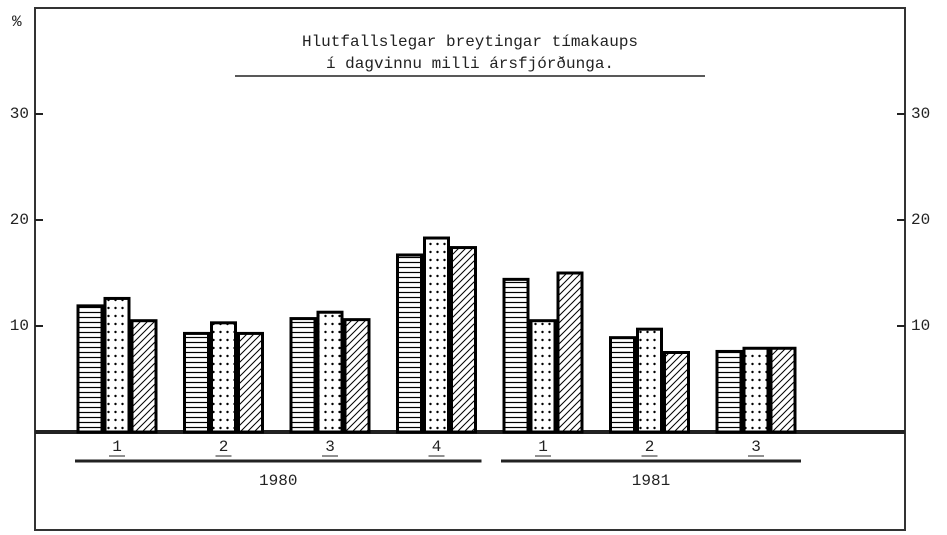 This screenshot has height=535, width=947. I want to click on y2-tick-label: 30, so click(920, 114).